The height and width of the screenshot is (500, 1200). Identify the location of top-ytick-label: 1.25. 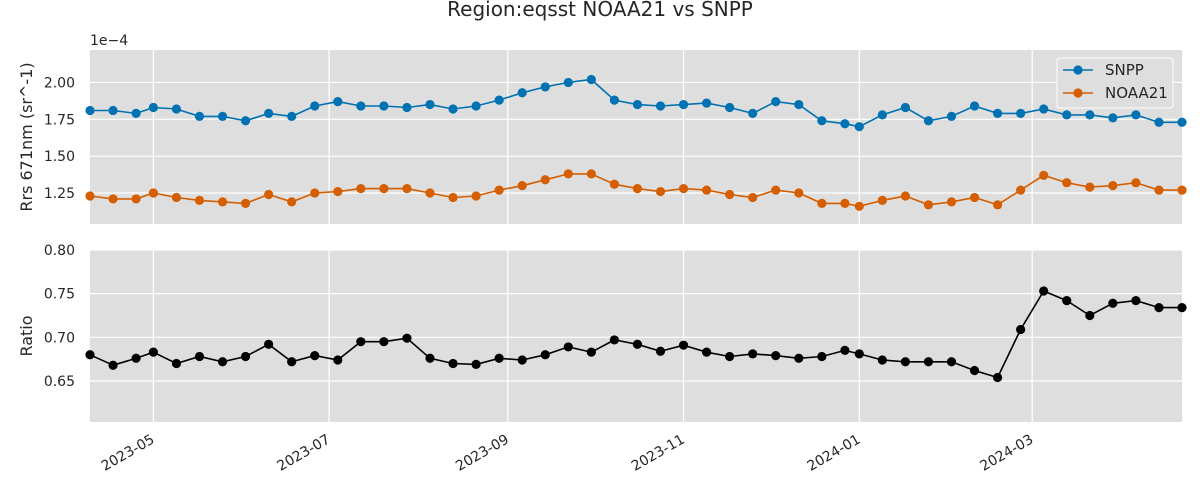
(59, 194).